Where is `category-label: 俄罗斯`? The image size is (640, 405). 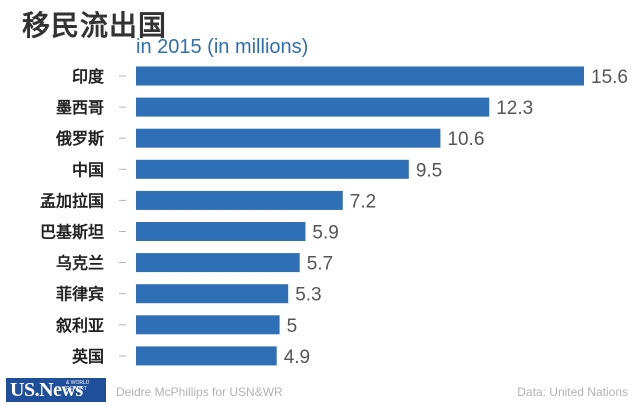
category-label: 俄罗斯 is located at coordinates (79, 138).